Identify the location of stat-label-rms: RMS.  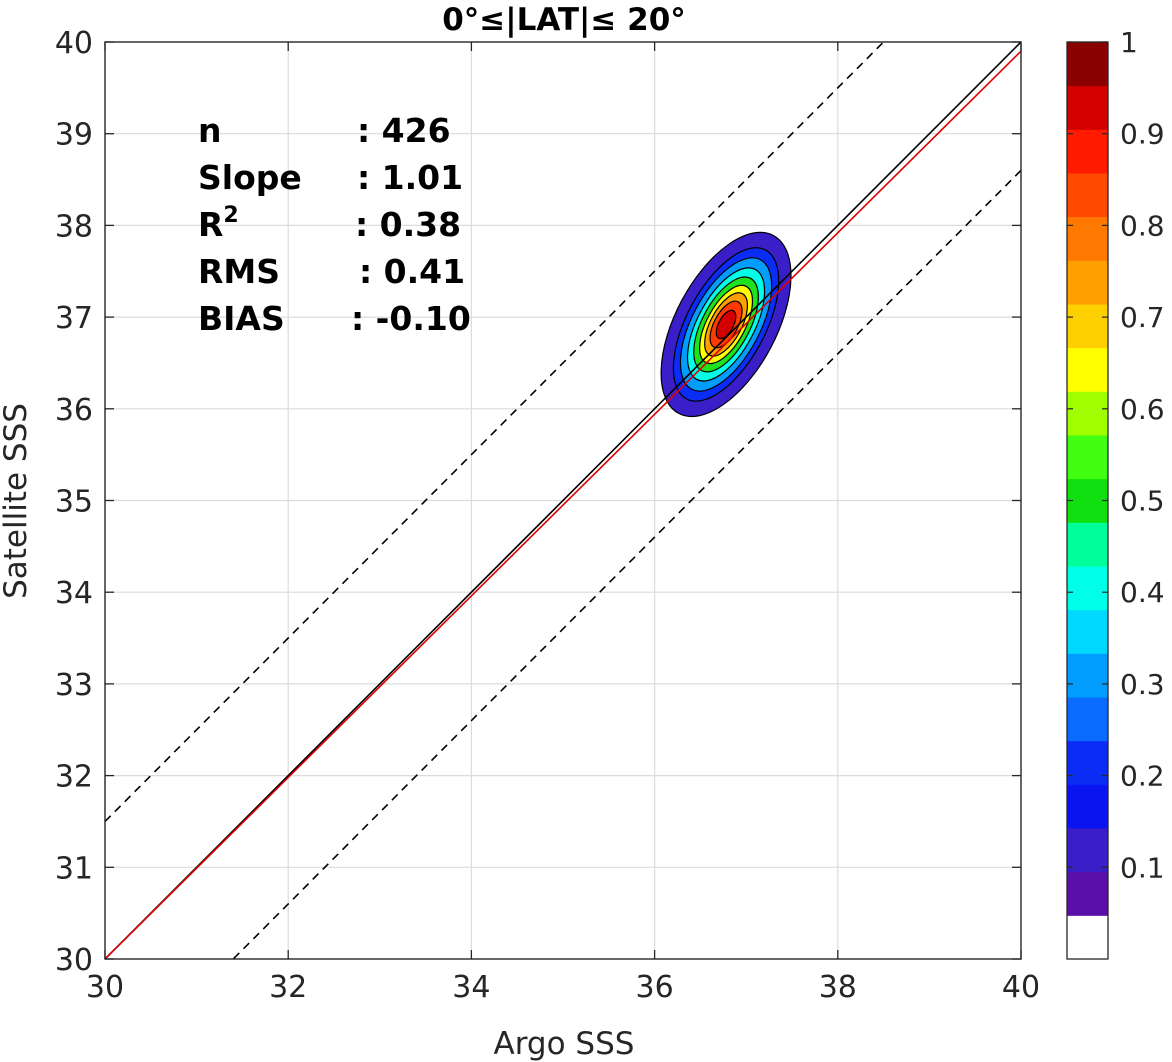
(239, 271).